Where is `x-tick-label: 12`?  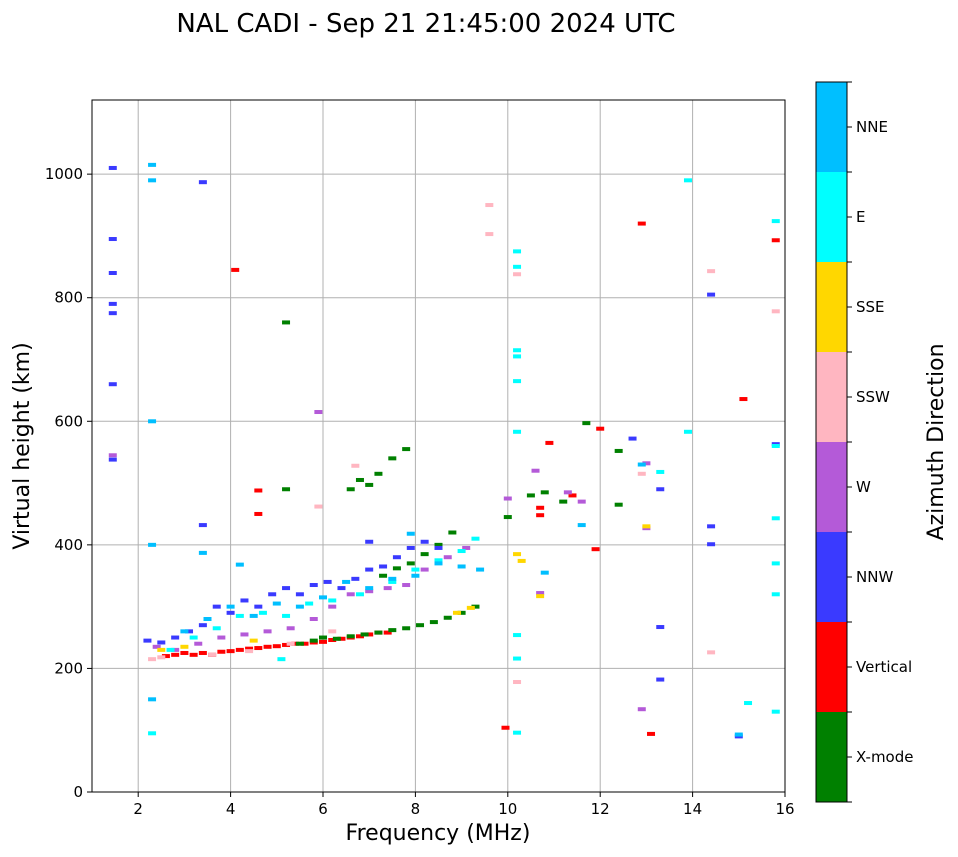
x-tick-label: 12 is located at coordinates (600, 809).